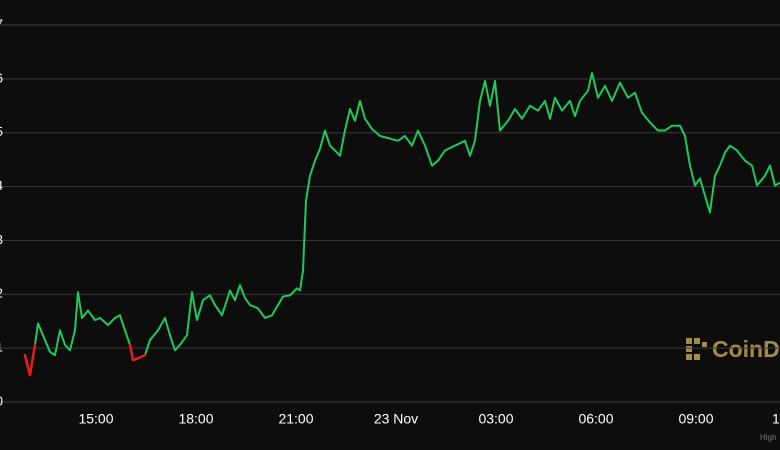 The width and height of the screenshot is (780, 450). I want to click on x-tick-label: 18:00, so click(195, 419).